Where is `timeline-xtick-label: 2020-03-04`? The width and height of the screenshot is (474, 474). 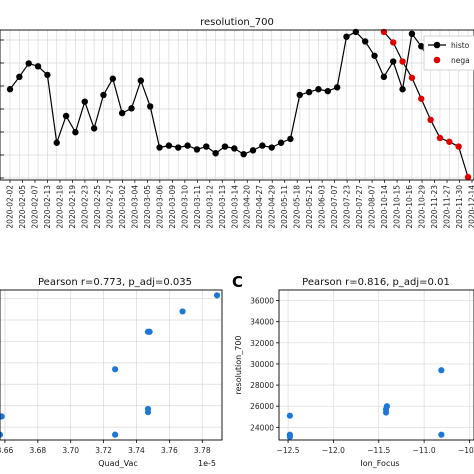 timeline-xtick-label: 2020-03-04 is located at coordinates (134, 207).